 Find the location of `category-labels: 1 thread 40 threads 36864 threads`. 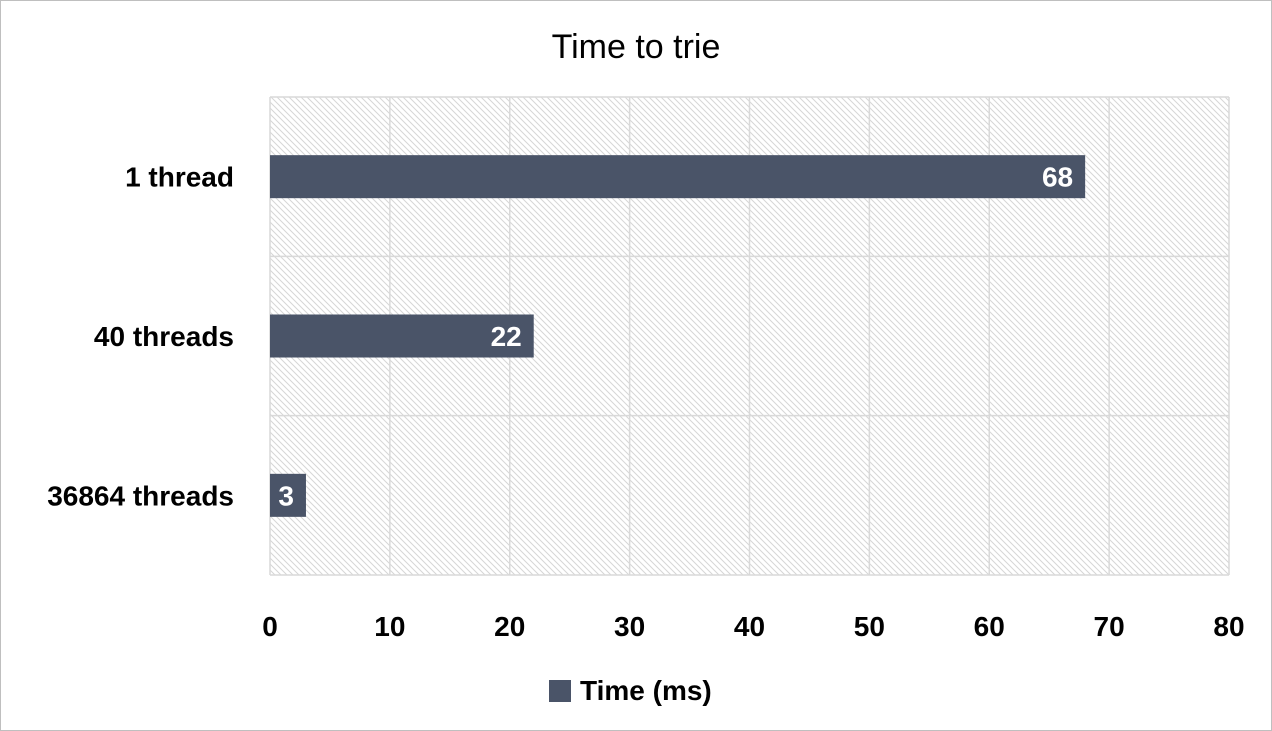

category-labels: 1 thread 40 threads 36864 threads is located at coordinates (140, 337).